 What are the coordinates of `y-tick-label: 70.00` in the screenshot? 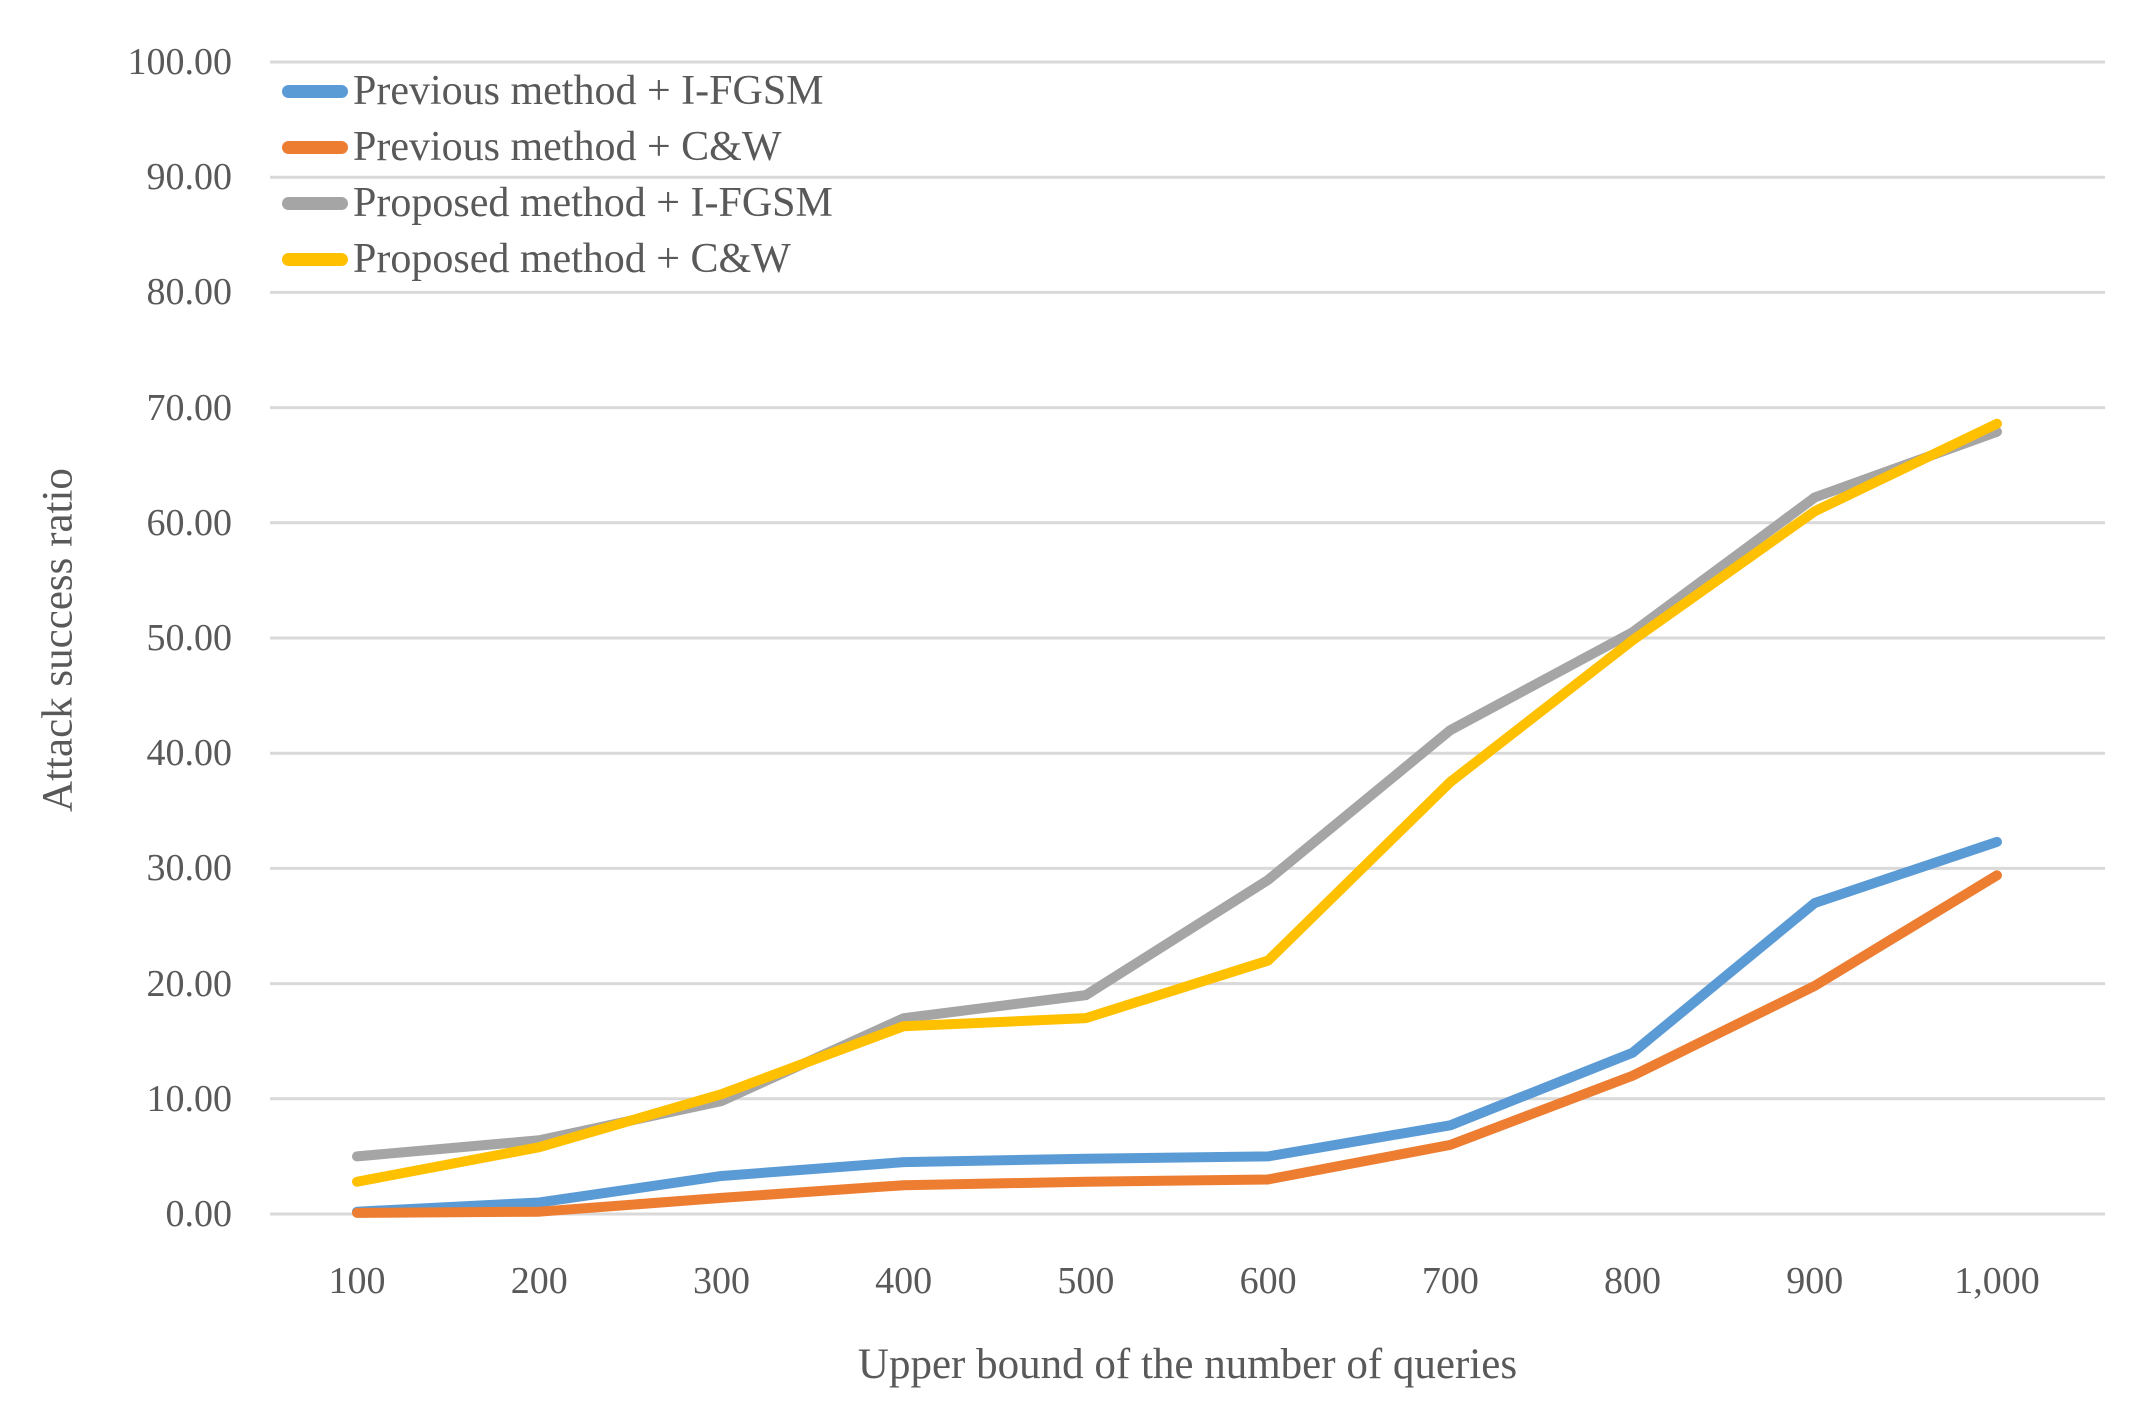 It's located at (189, 407).